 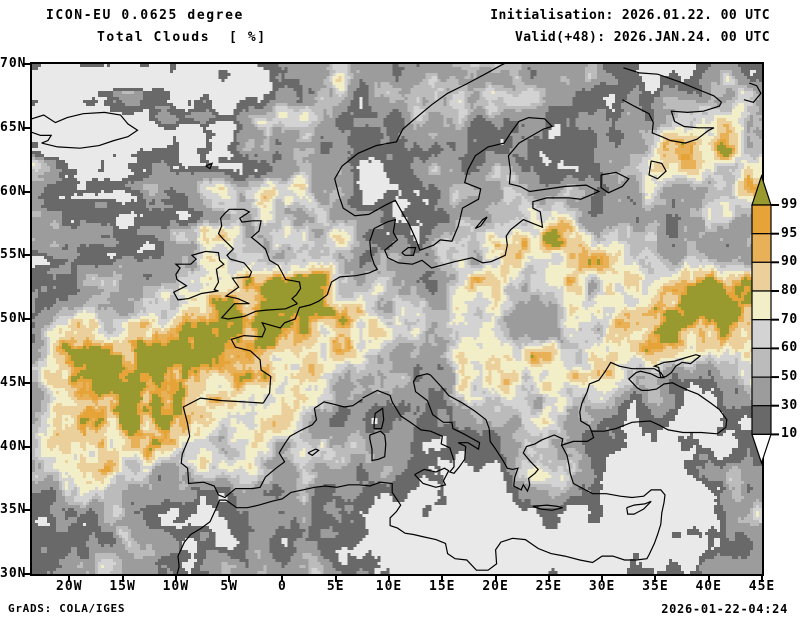 I want to click on colorbar-level-label: 95, so click(x=789, y=233).